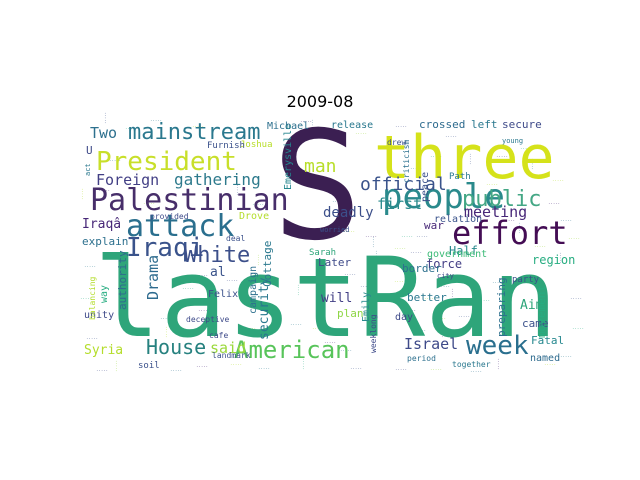 Image resolution: width=640 pixels, height=480 pixels. What do you see at coordinates (547, 340) in the screenshot?
I see `word-36: Fatal` at bounding box center [547, 340].